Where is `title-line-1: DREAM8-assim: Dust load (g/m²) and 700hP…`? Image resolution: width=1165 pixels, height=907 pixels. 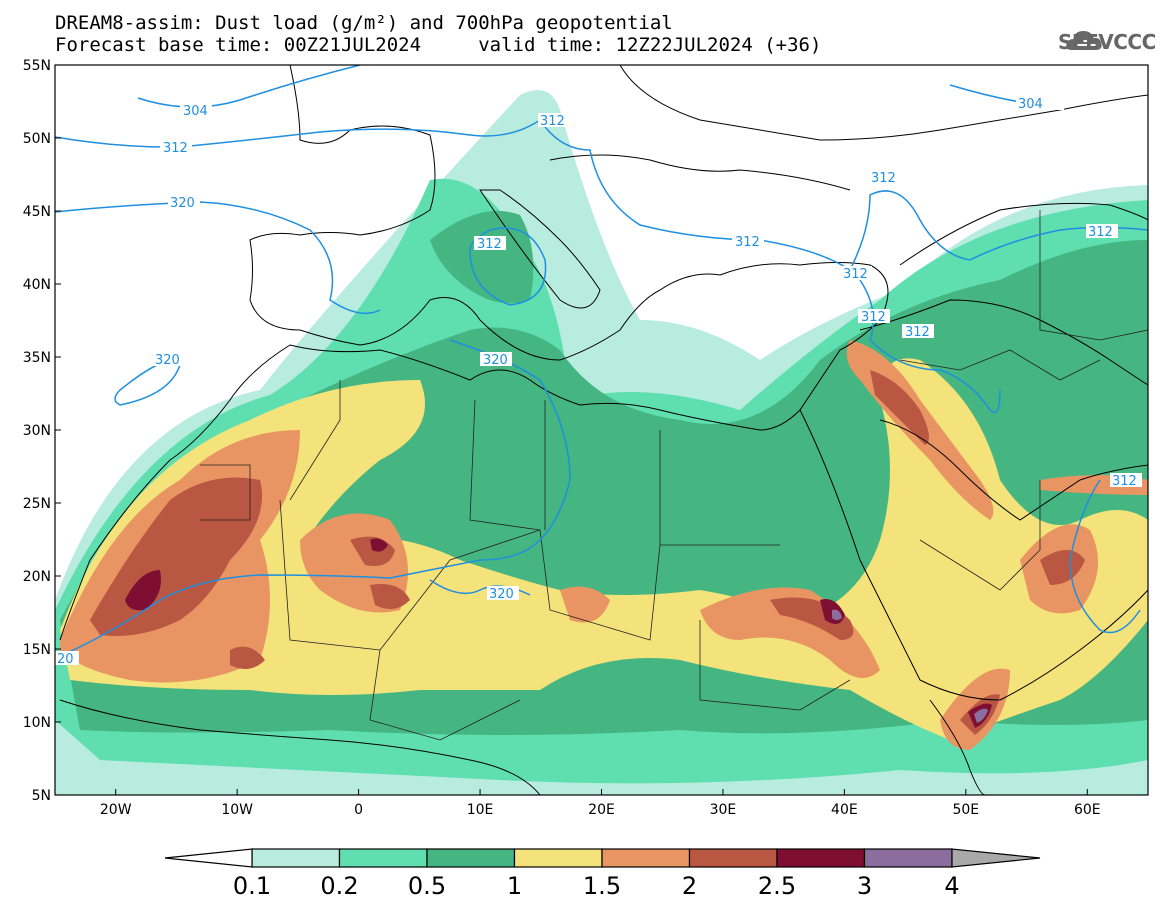
title-line-1: DREAM8-assim: Dust load (g/m²) and 700hP… is located at coordinates (364, 23).